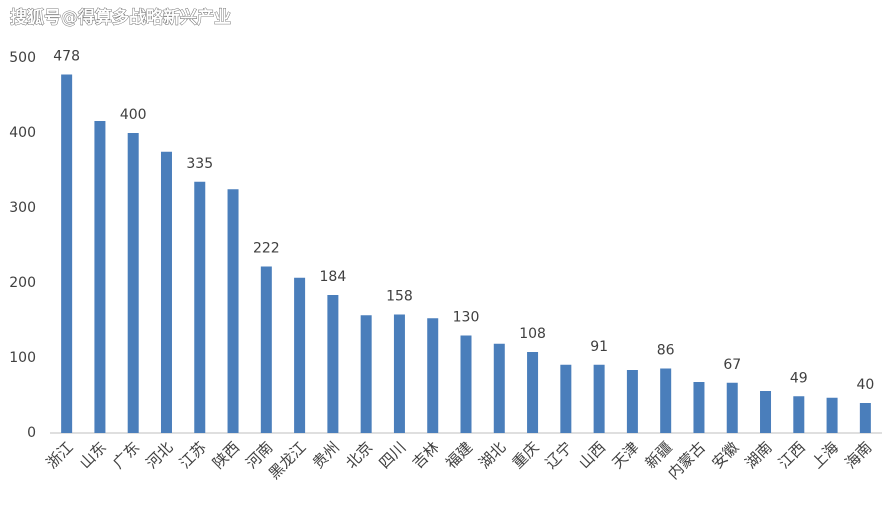 The image size is (894, 507). I want to click on x-tick-label: 湖南, so click(759, 455).